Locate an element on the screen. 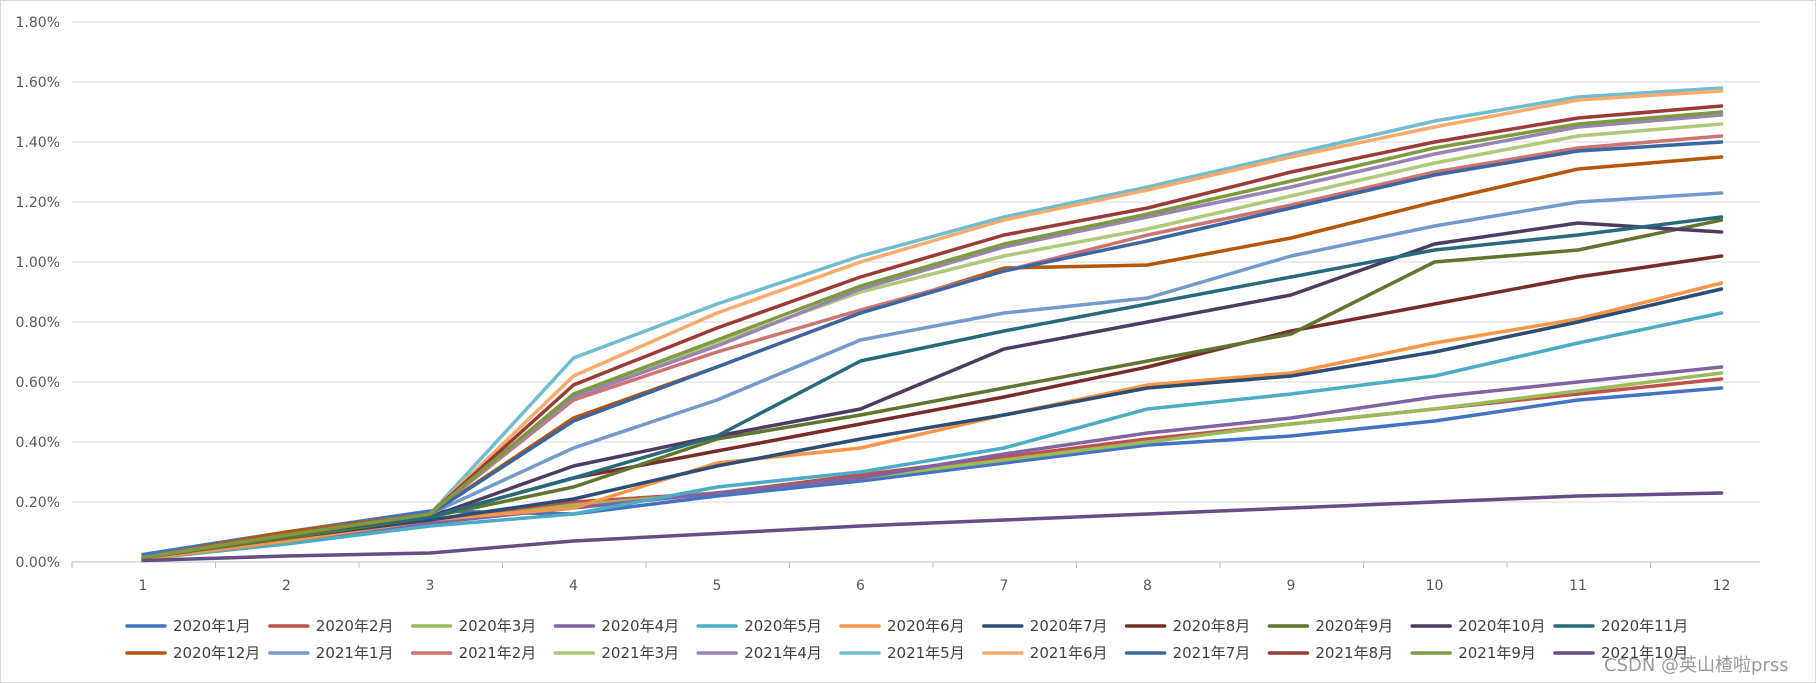  legend-label: 2021年10月 is located at coordinates (1644, 653).